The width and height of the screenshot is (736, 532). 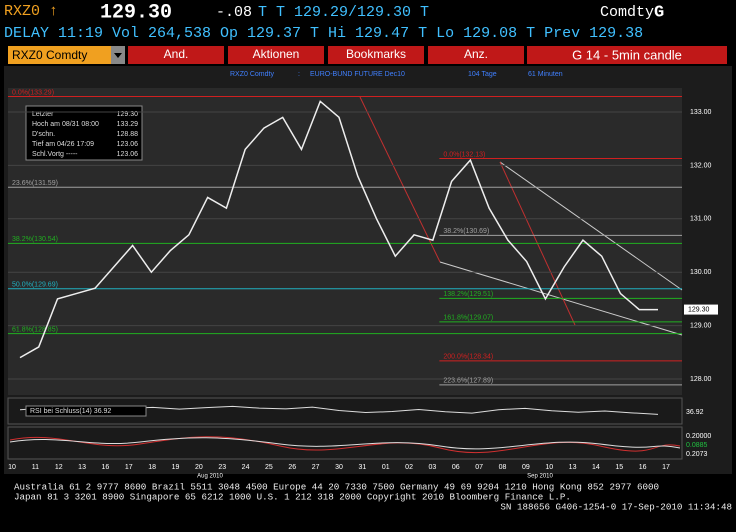 What do you see at coordinates (697, 454) in the screenshot?
I see `macd-label: 0.2073` at bounding box center [697, 454].